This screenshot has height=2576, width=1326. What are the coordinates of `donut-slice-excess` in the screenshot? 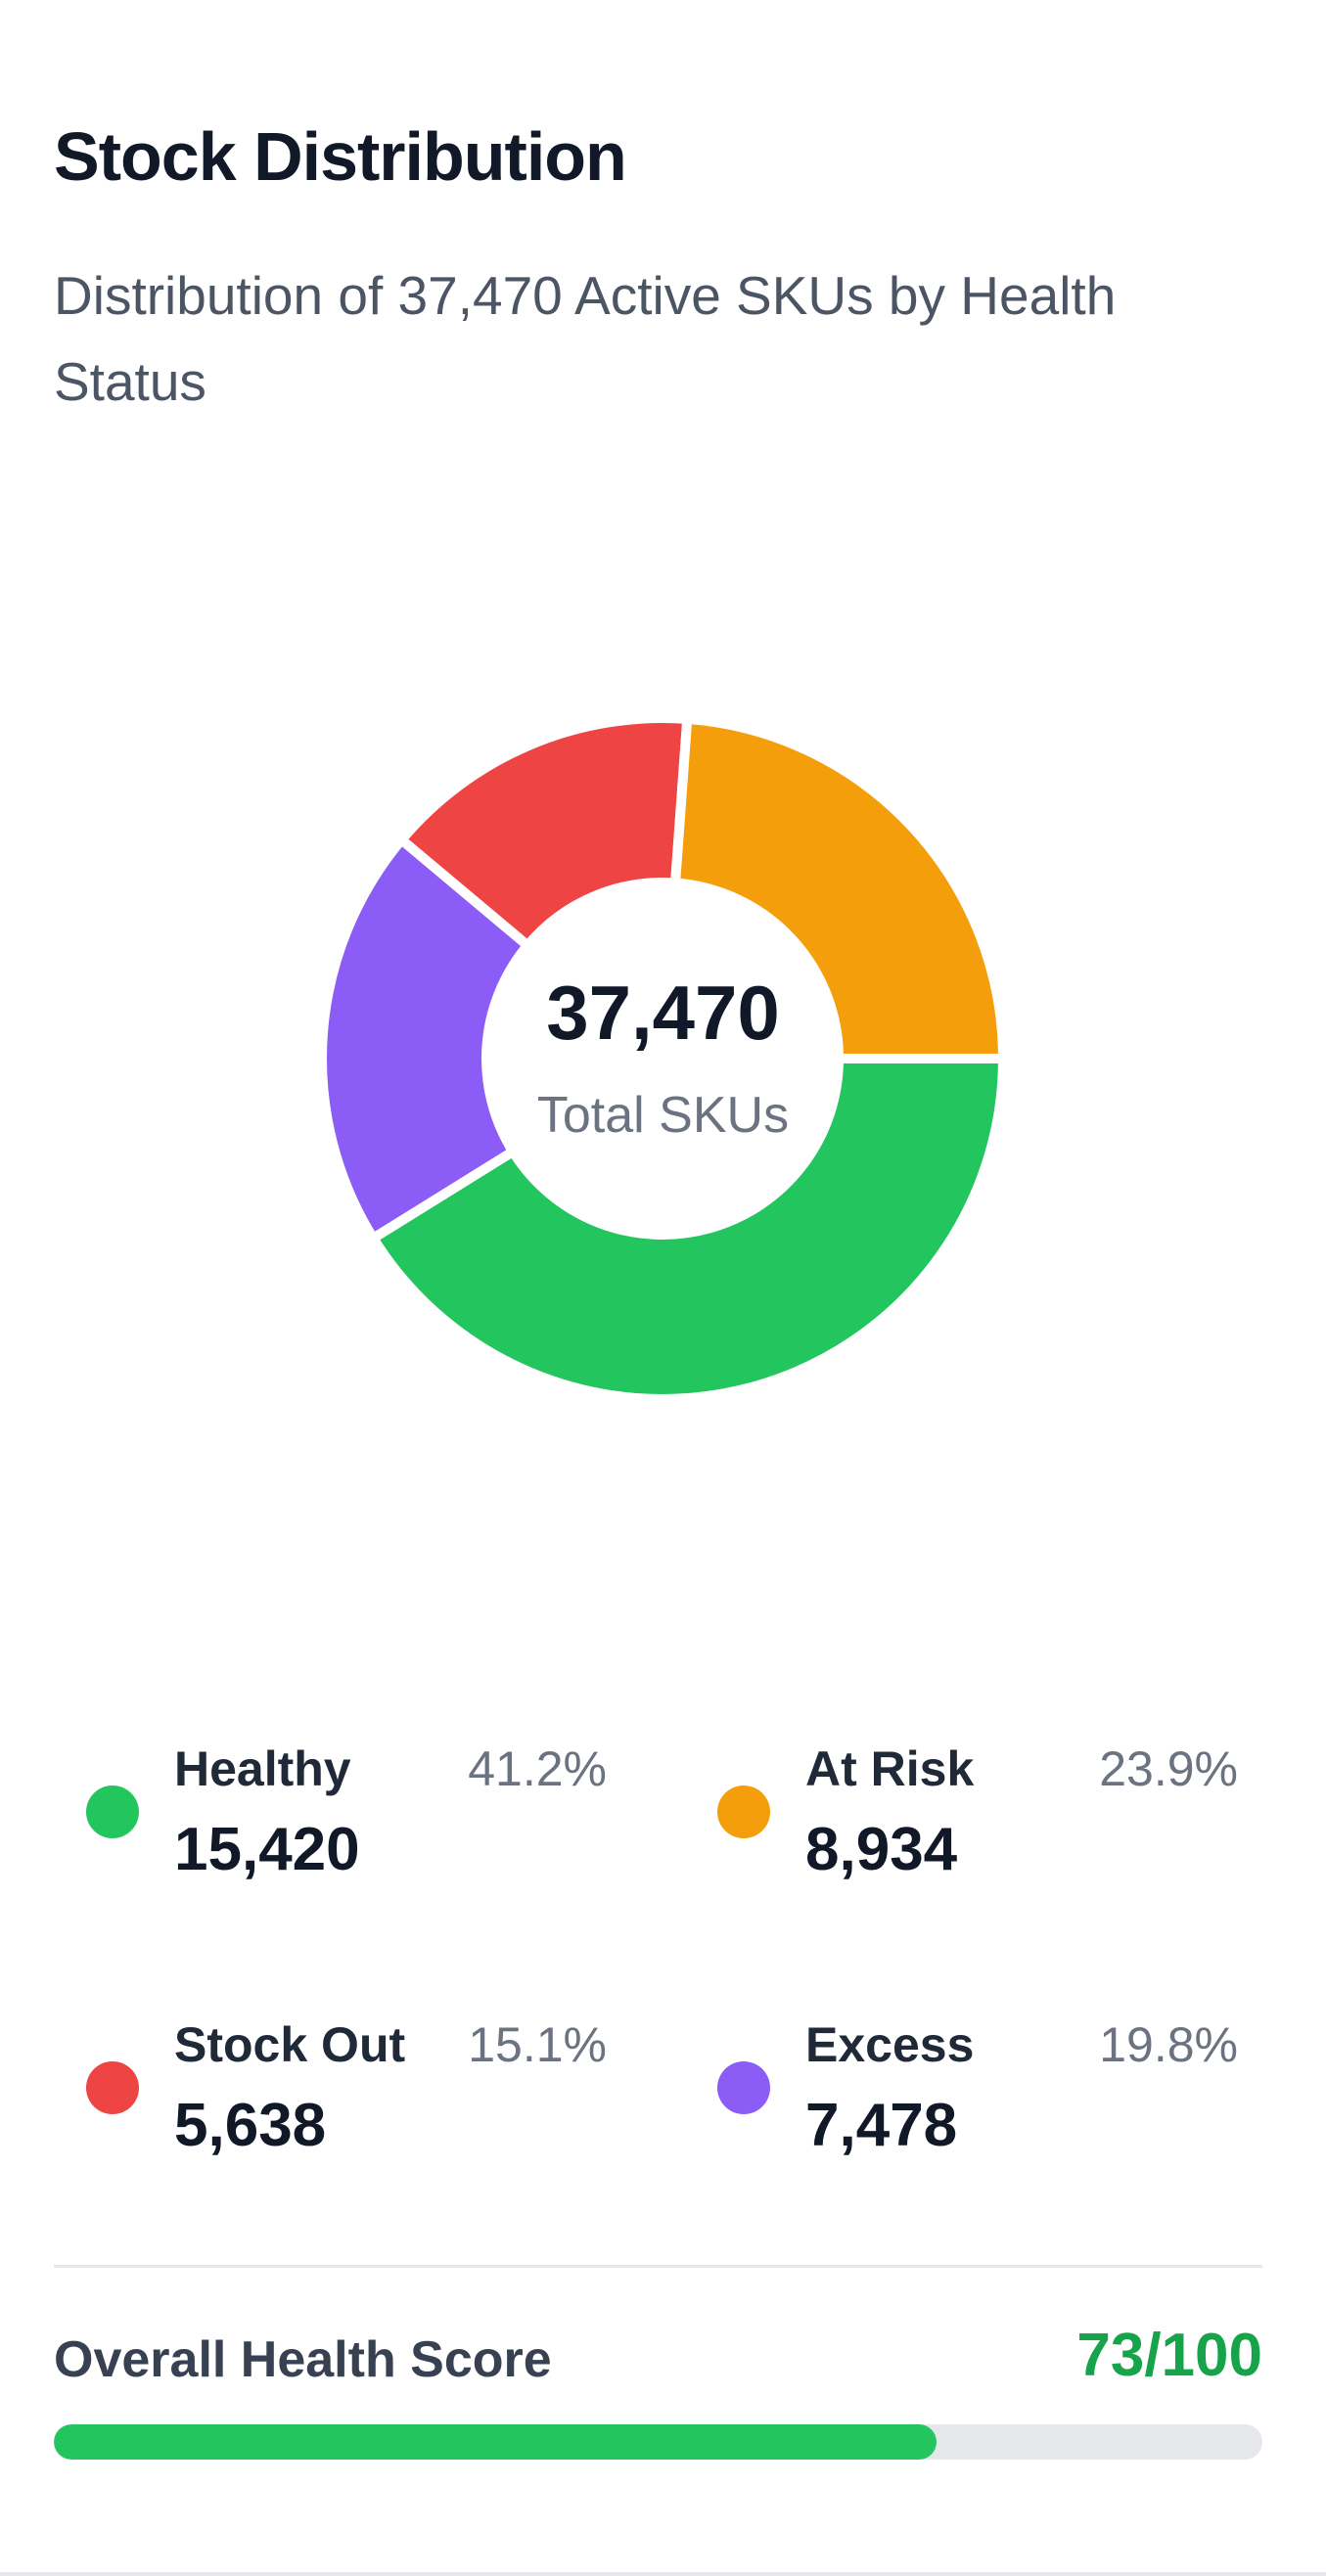 It's located at (426, 1039).